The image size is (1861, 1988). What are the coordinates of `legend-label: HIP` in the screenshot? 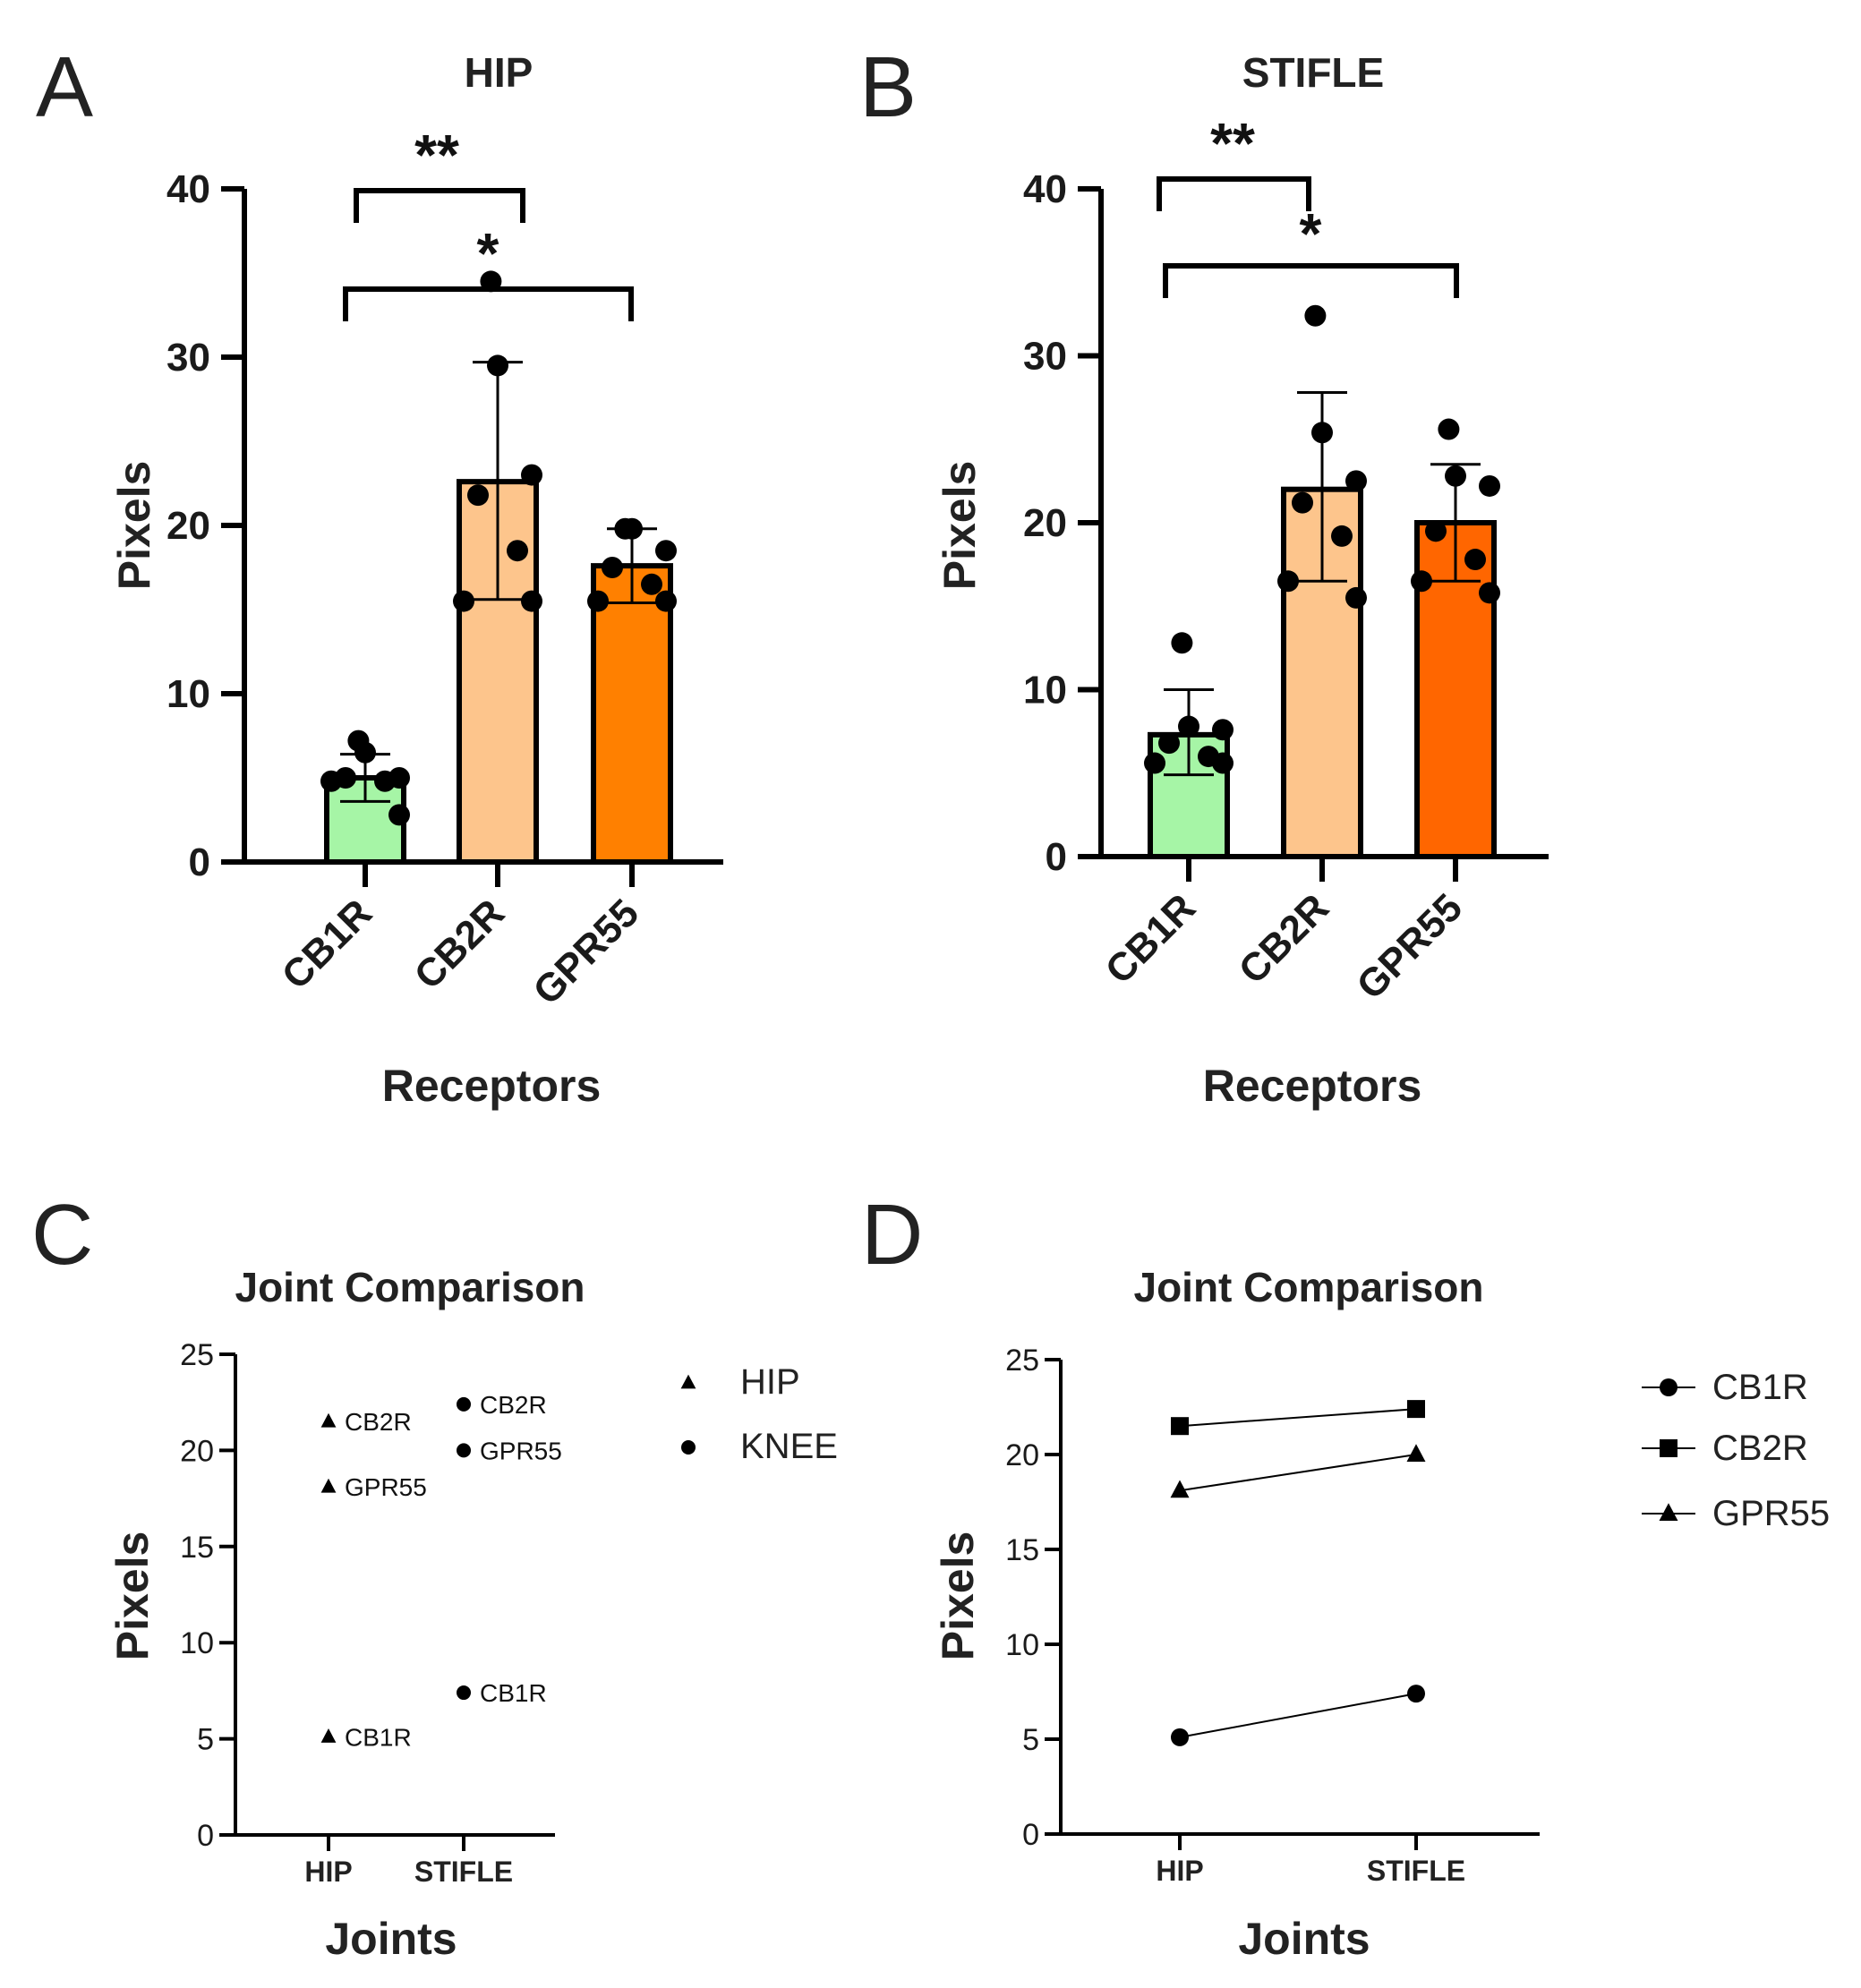 It's located at (770, 1382).